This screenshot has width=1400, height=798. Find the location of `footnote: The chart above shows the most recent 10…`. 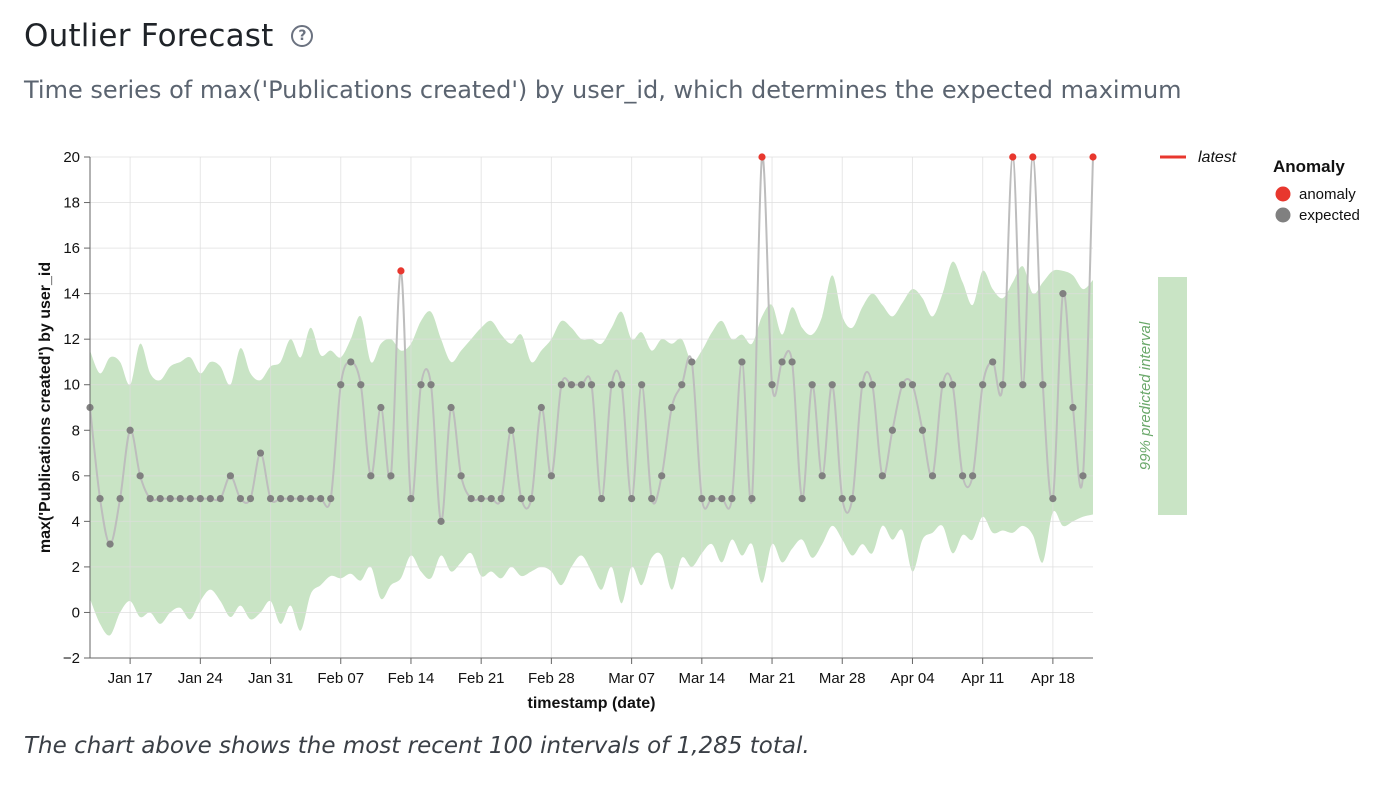

footnote: The chart above shows the most recent 10… is located at coordinates (417, 746).